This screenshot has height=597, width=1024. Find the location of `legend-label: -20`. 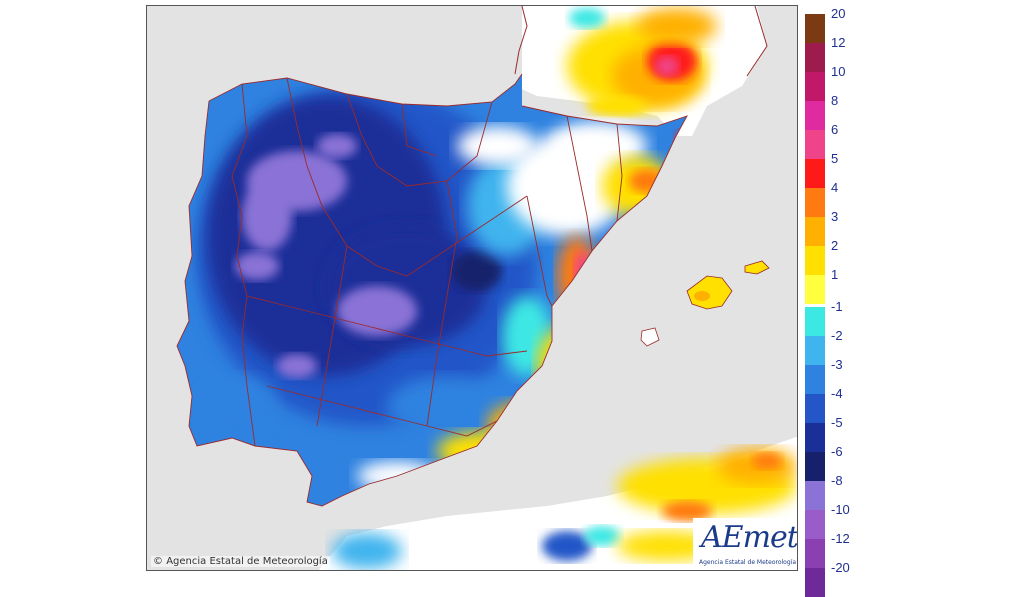

legend-label: -20 is located at coordinates (840, 567).